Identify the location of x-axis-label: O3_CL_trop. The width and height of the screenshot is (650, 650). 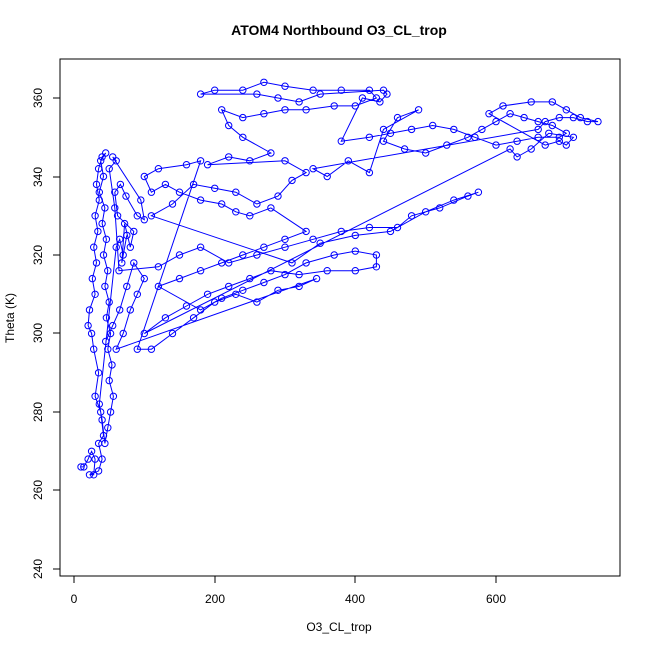
(339, 627).